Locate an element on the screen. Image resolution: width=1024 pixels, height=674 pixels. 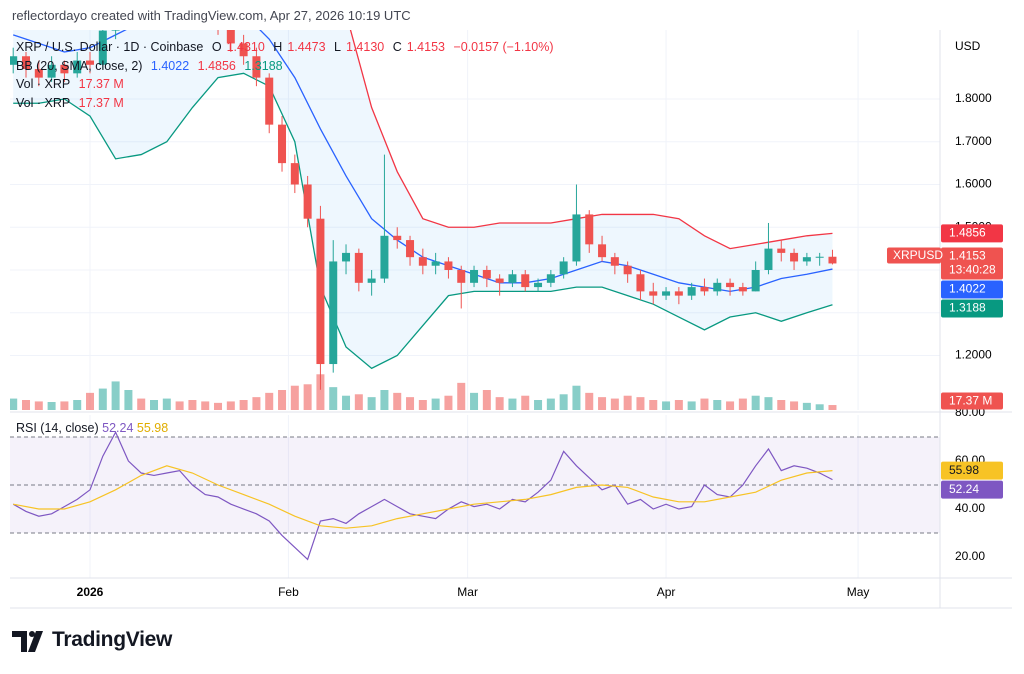
rsi-line is located at coordinates (423, 497).